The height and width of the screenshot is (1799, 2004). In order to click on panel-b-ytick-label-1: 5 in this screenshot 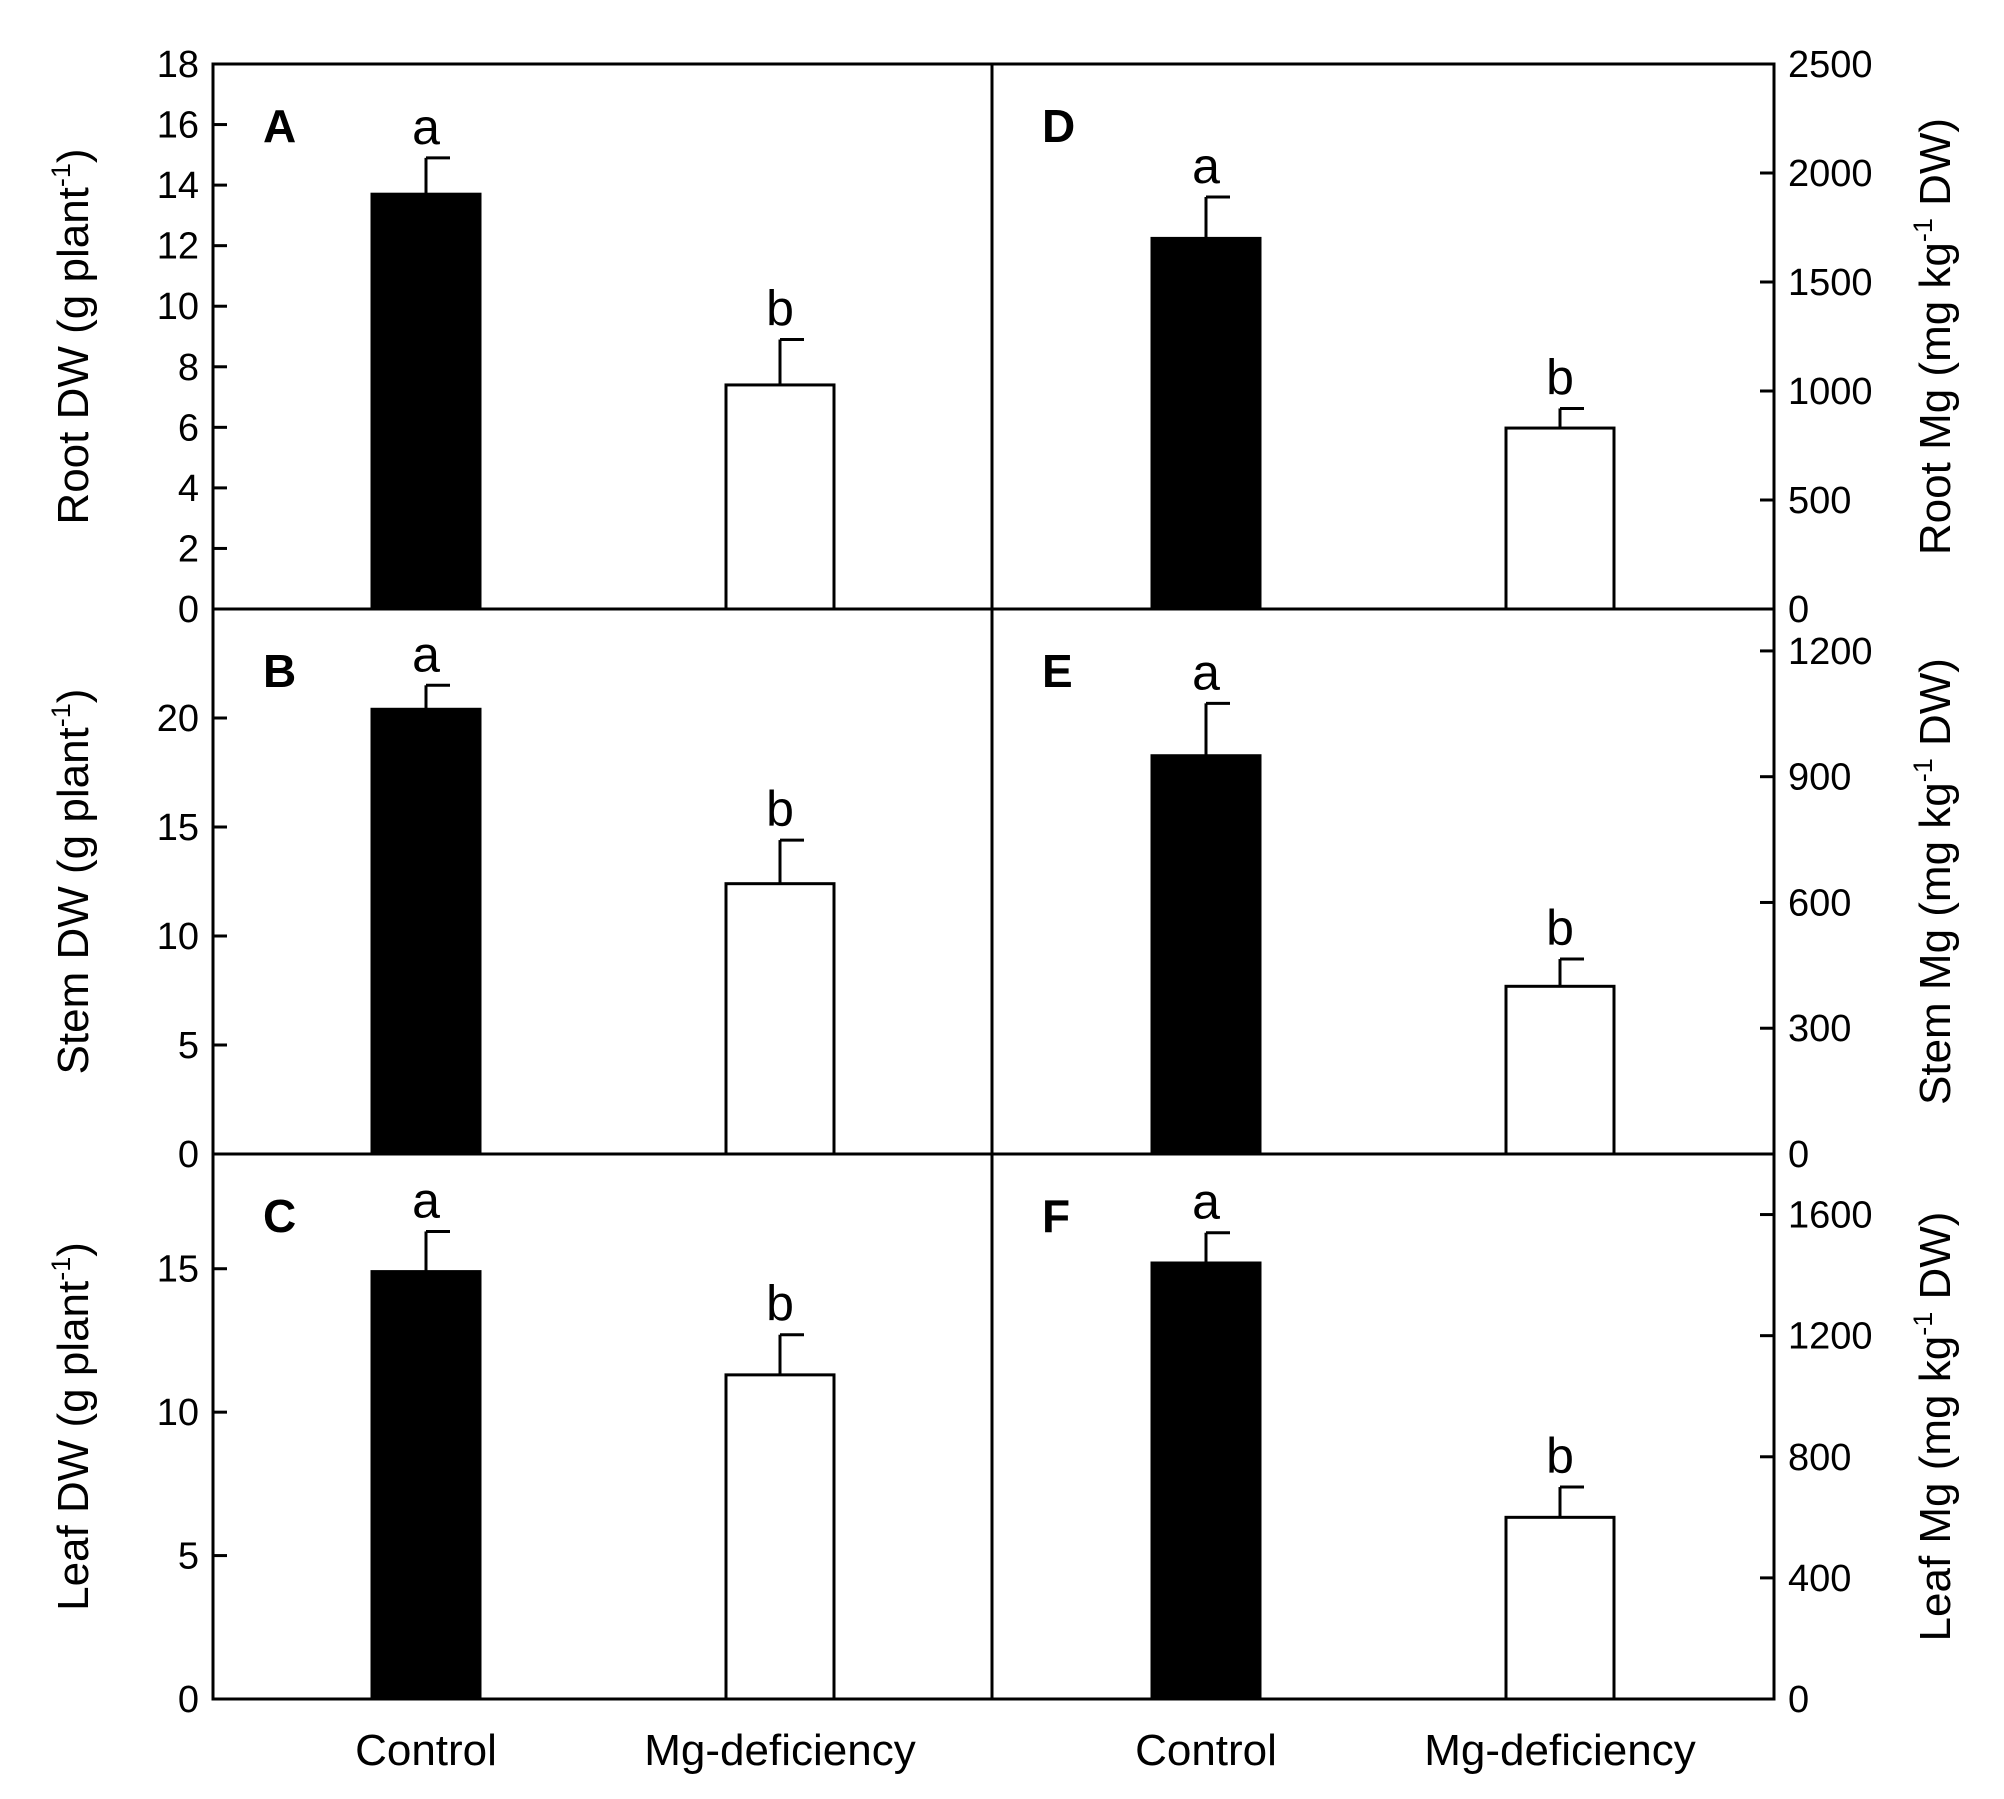, I will do `click(188, 1046)`.